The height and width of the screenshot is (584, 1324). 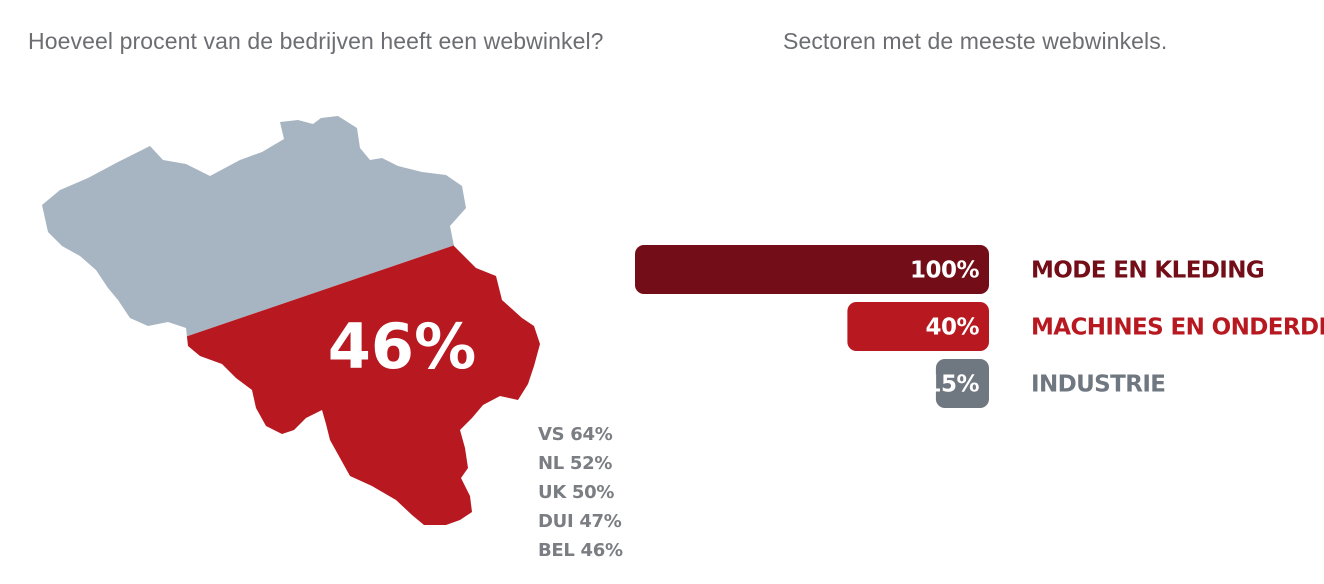 What do you see at coordinates (945, 271) in the screenshot?
I see `bar-value-label: 100%` at bounding box center [945, 271].